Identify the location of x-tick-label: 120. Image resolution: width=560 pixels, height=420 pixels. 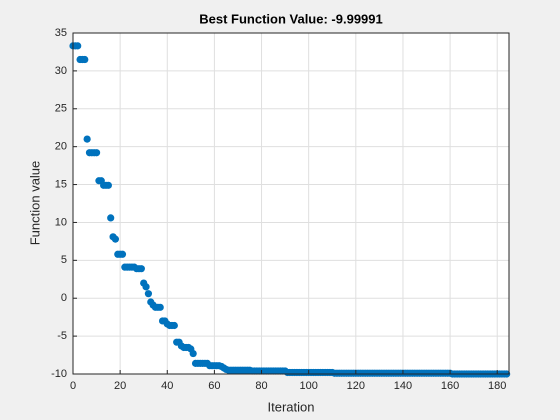
(356, 386).